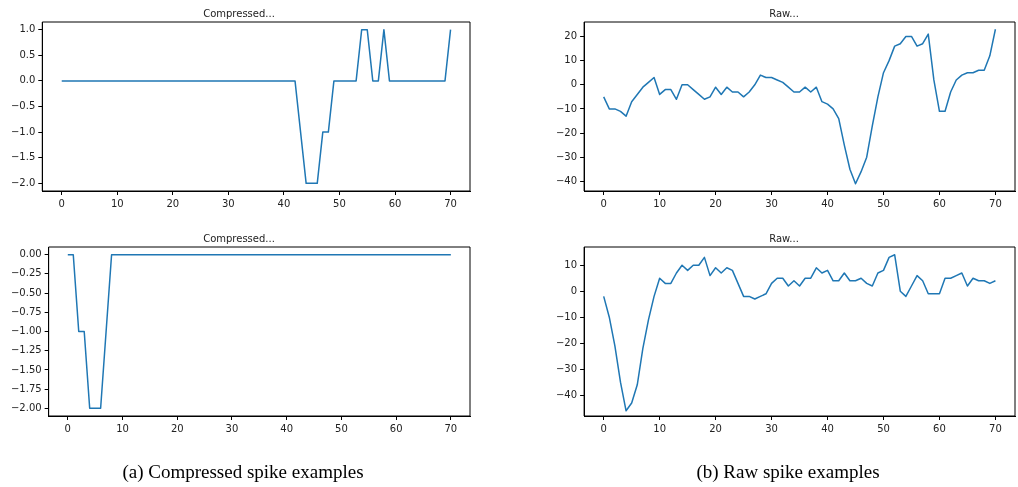 This screenshot has width=1018, height=487. Describe the element at coordinates (26, 311) in the screenshot. I see `y-tick-label: −0.75` at that location.